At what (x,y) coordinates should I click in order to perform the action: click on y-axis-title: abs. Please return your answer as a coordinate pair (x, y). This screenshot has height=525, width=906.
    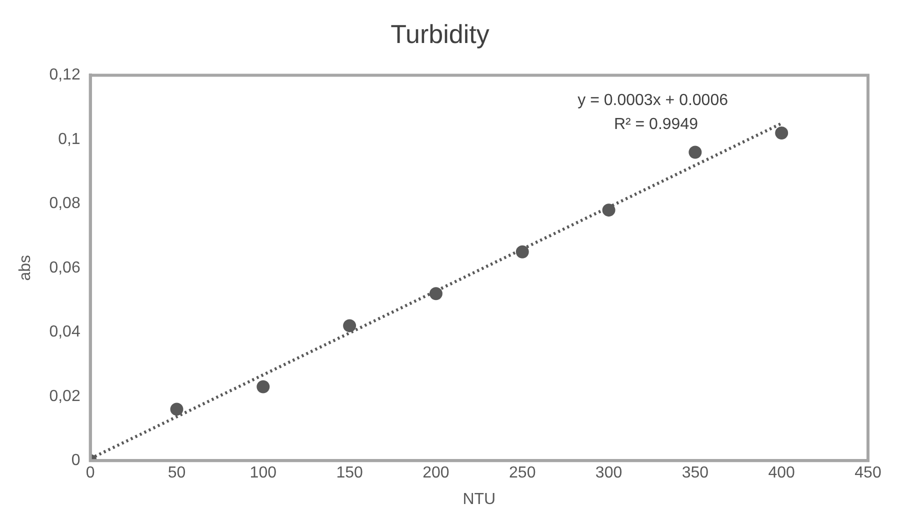
    Looking at the image, I should click on (25, 268).